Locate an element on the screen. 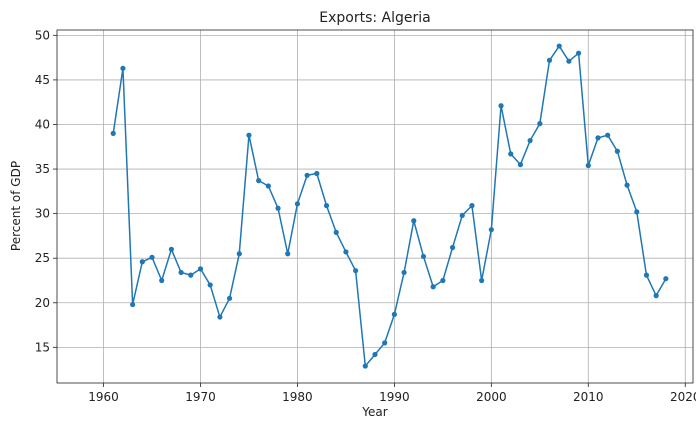 This screenshot has height=430, width=696. x-axis-label: Year is located at coordinates (374, 412).